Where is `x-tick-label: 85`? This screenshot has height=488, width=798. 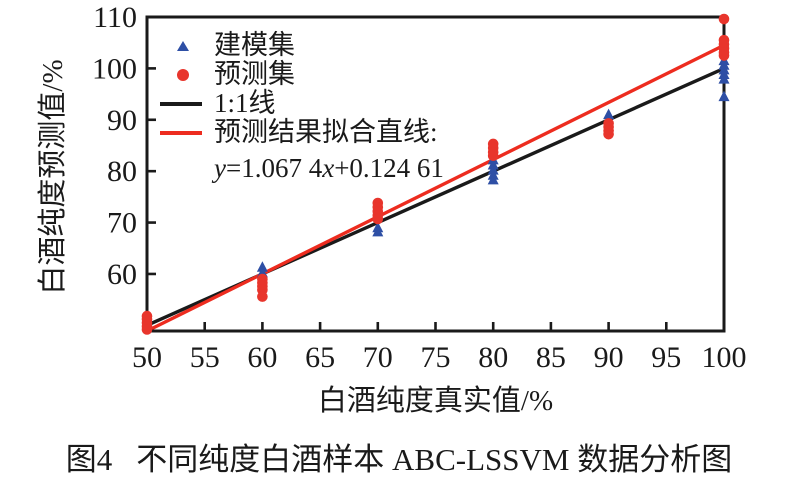
x-tick-label: 85 is located at coordinates (551, 357).